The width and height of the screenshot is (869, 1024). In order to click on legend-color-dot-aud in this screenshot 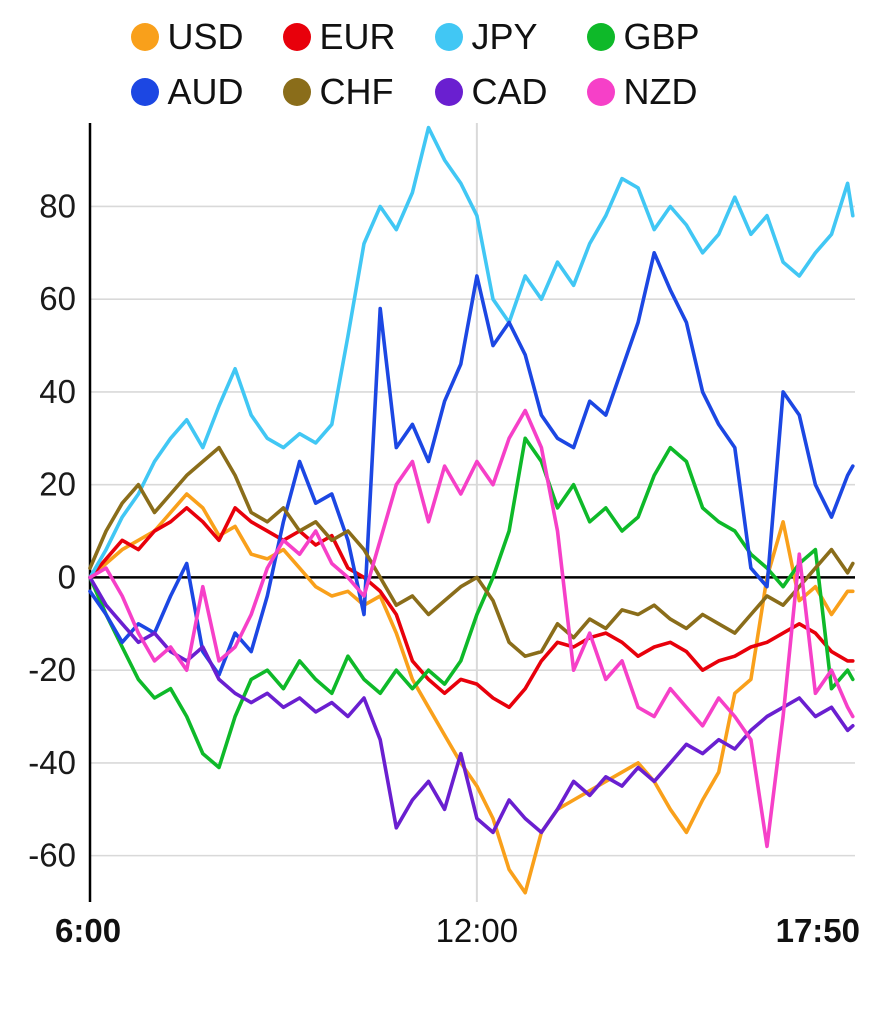, I will do `click(144, 91)`.